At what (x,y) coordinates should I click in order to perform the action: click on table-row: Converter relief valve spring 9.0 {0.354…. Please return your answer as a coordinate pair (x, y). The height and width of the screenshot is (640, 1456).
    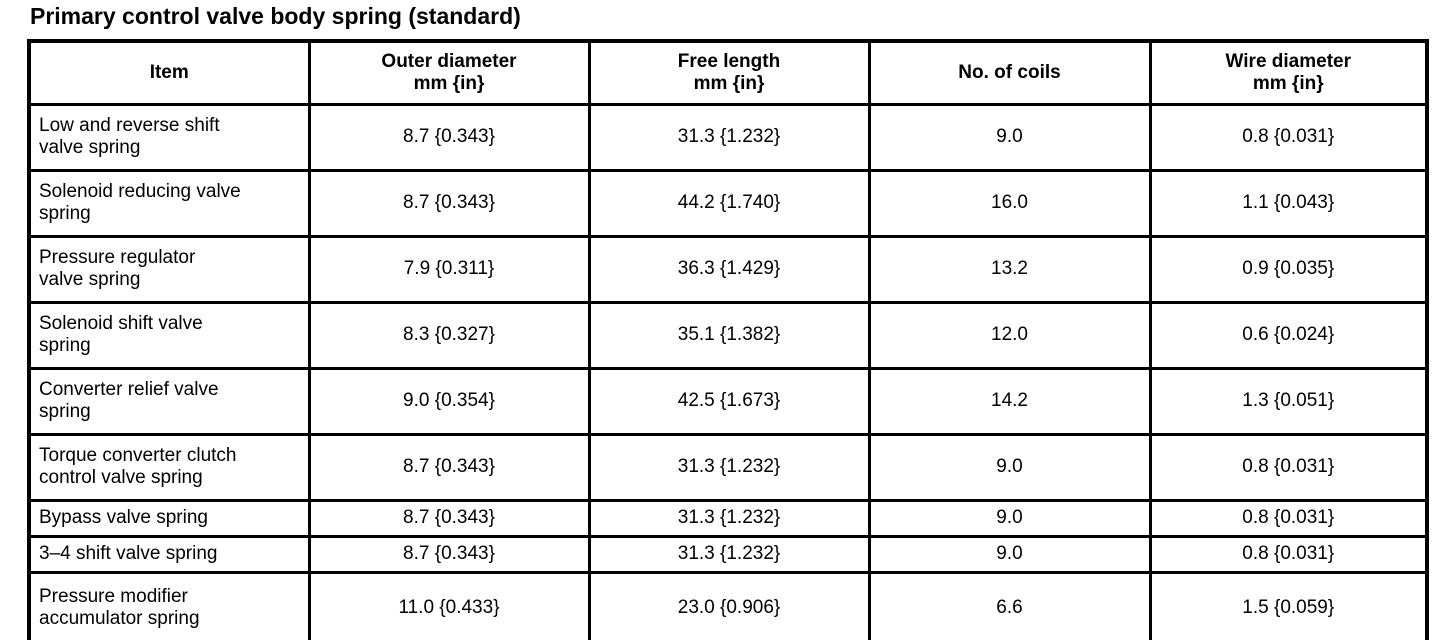
    Looking at the image, I should click on (728, 401).